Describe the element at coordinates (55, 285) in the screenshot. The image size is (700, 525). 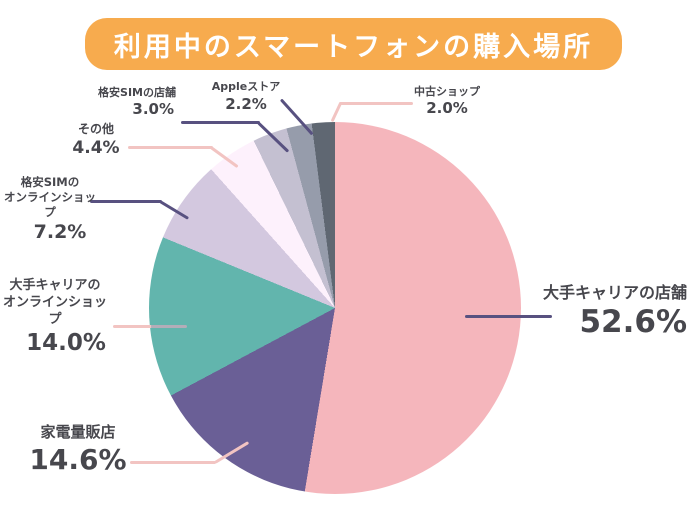
I see `slice-label-line1: 大手キャリアの` at that location.